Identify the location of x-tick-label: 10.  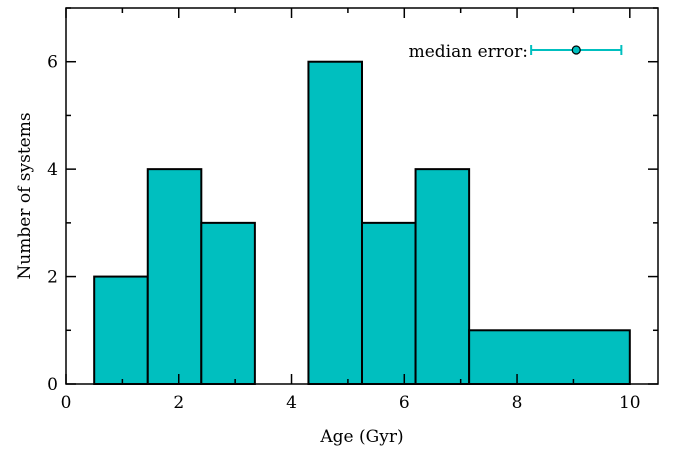
(630, 403).